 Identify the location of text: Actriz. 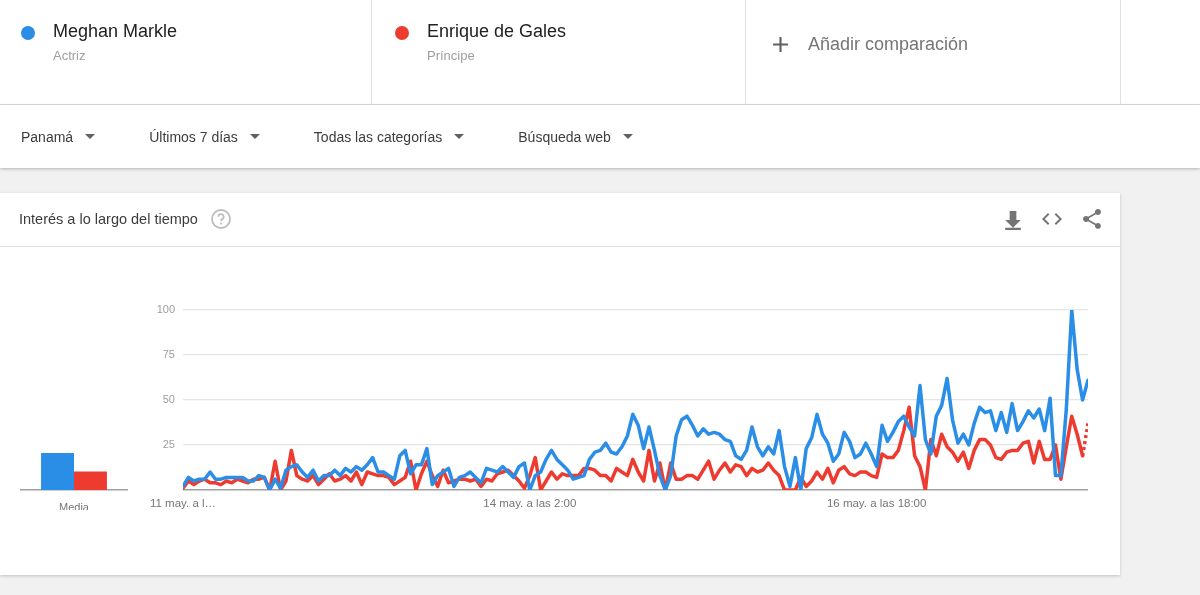
(69, 55).